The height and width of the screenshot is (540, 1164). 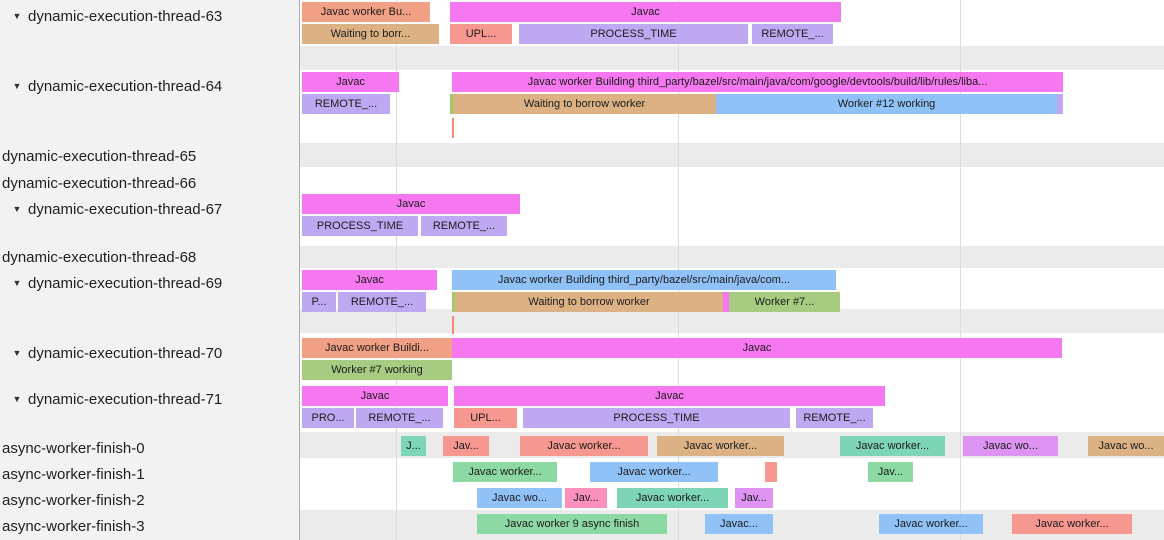 What do you see at coordinates (125, 283) in the screenshot?
I see `thread-label: dynamic-execution-thread-69` at bounding box center [125, 283].